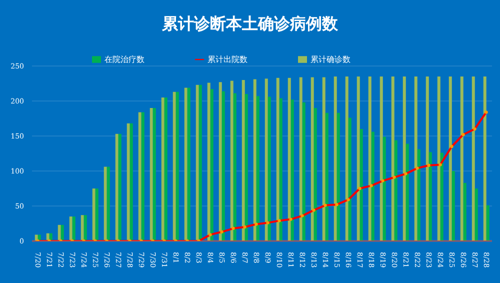  I want to click on legend-label: 累计确诊数, so click(330, 59).